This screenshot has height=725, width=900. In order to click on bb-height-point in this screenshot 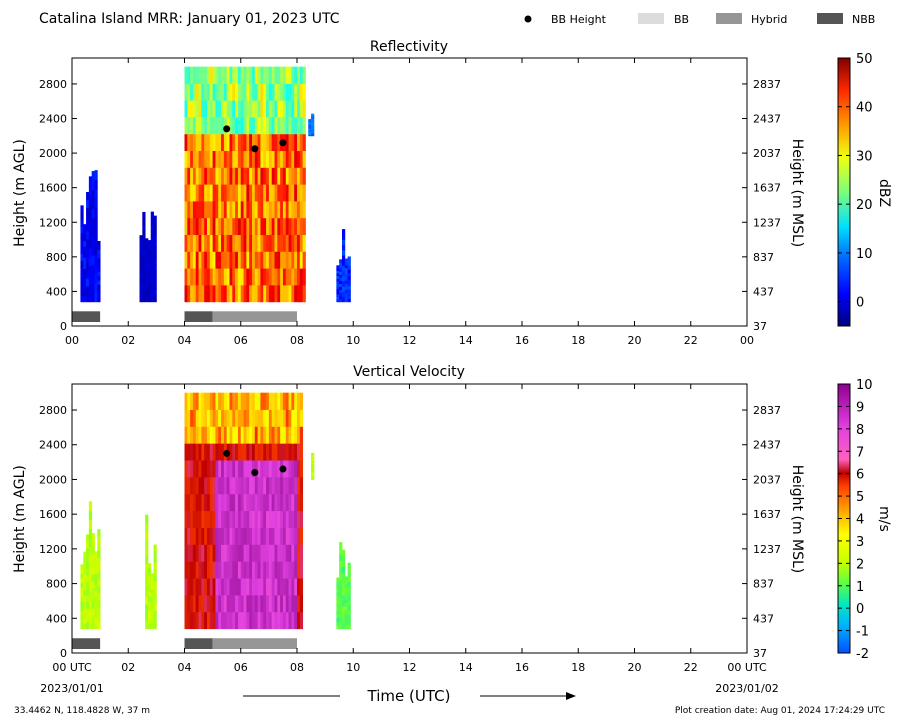, I will do `click(227, 129)`.